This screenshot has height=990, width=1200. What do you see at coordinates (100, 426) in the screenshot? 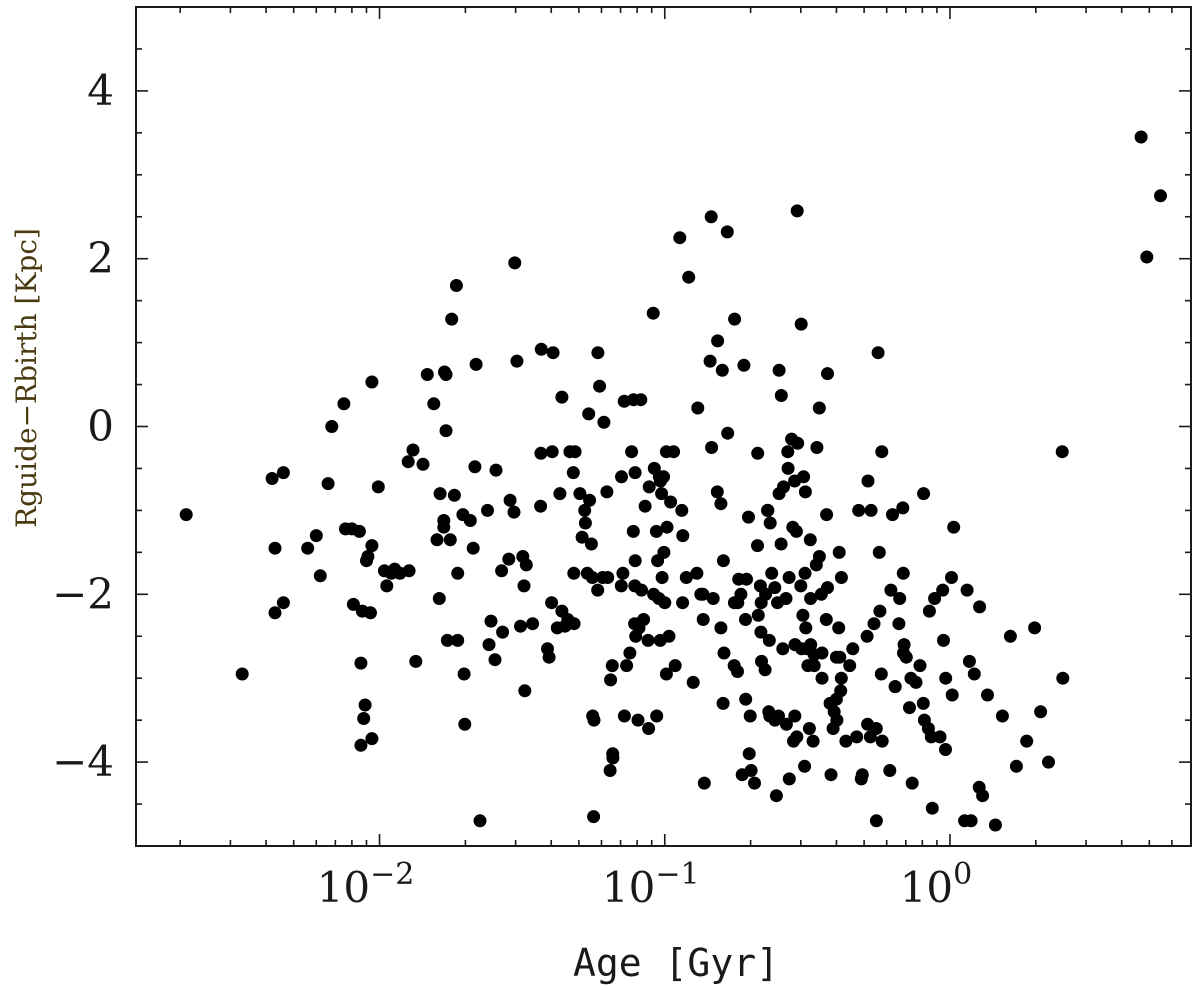
I see `y-tick-label: 0` at bounding box center [100, 426].